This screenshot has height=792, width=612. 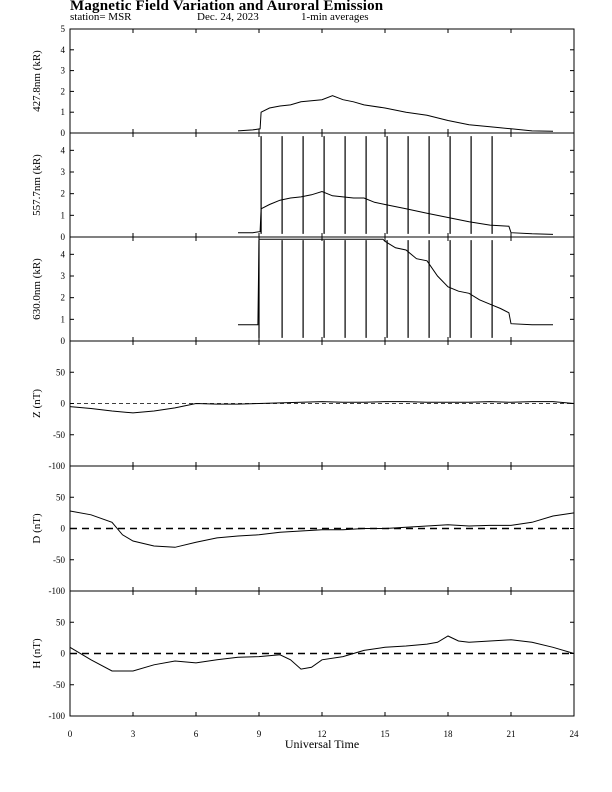 What do you see at coordinates (386, 734) in the screenshot?
I see `x-tick-label: 15` at bounding box center [386, 734].